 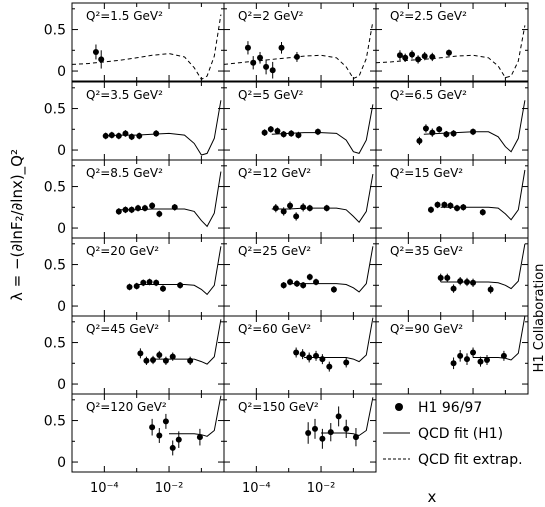 I want to click on qcd-fit-extrapolation-curve, so click(x=146, y=47).